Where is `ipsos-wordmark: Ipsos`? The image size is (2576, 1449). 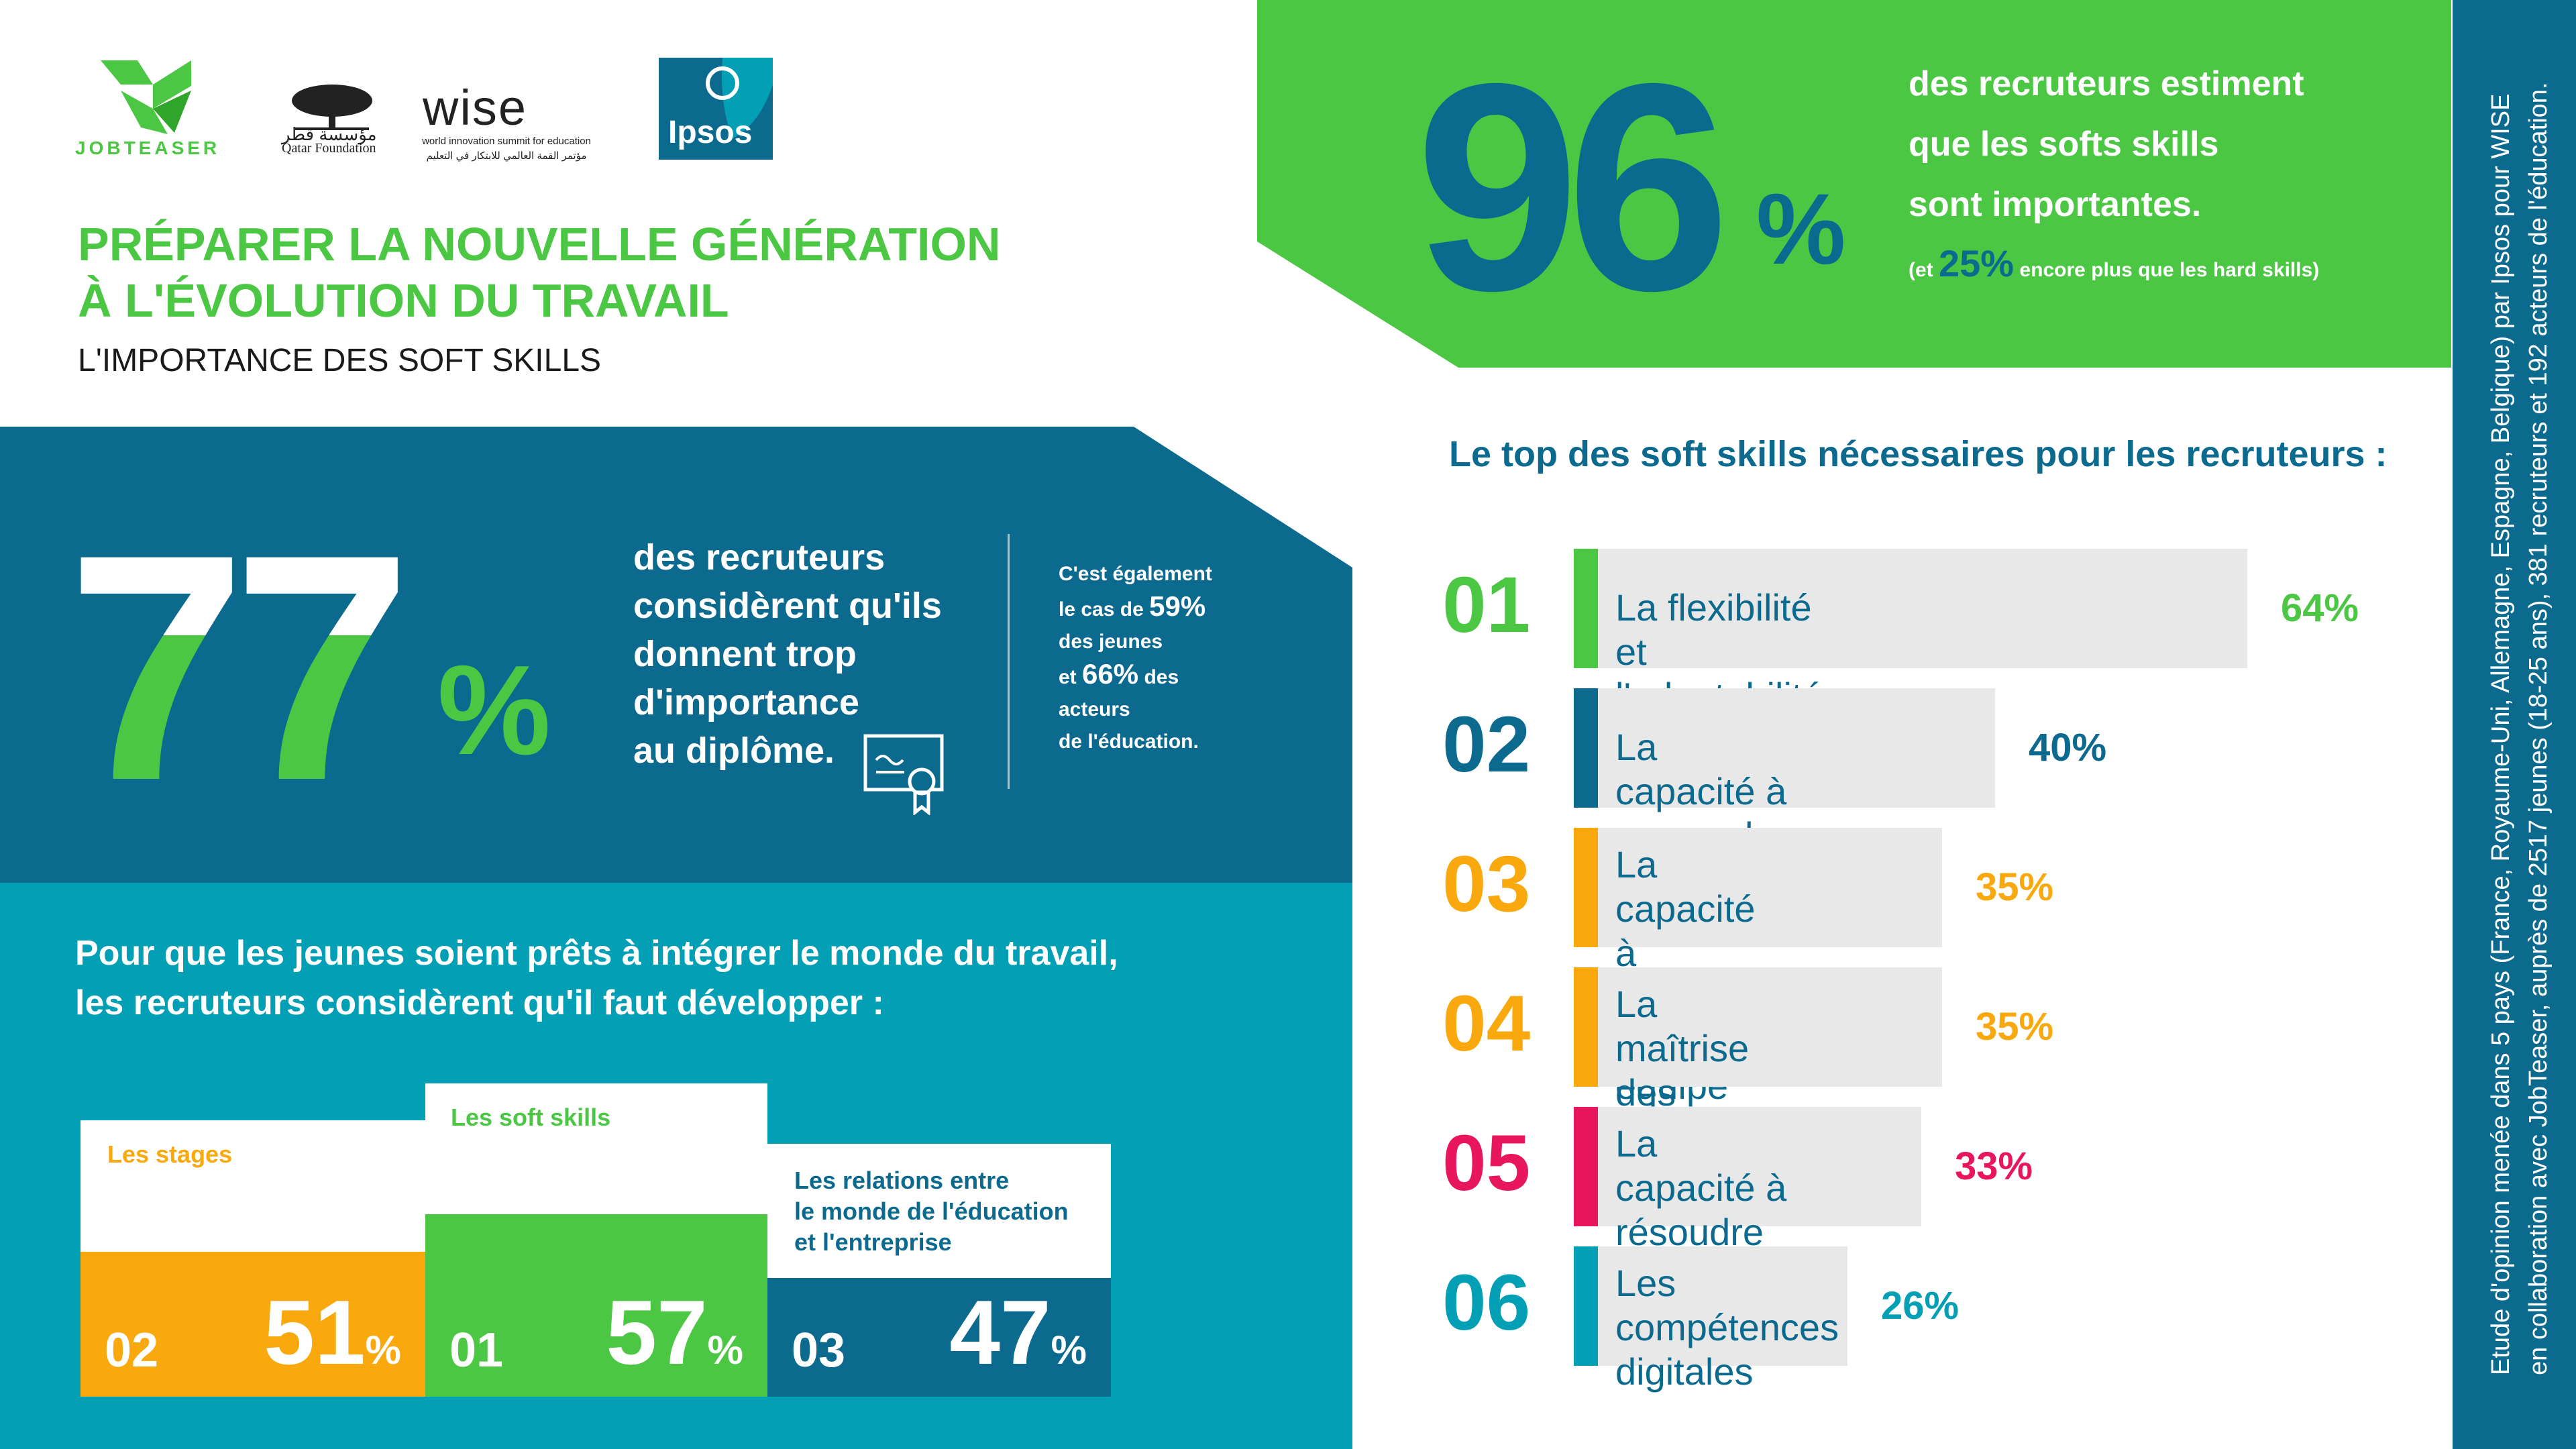 ipsos-wordmark: Ipsos is located at coordinates (710, 132).